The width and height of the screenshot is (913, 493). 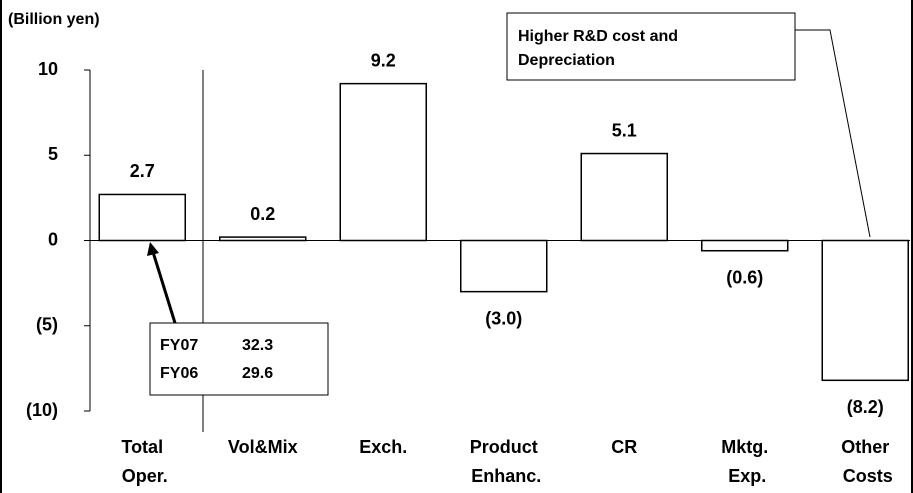 I want to click on y-tick-label: 10, so click(x=48, y=69).